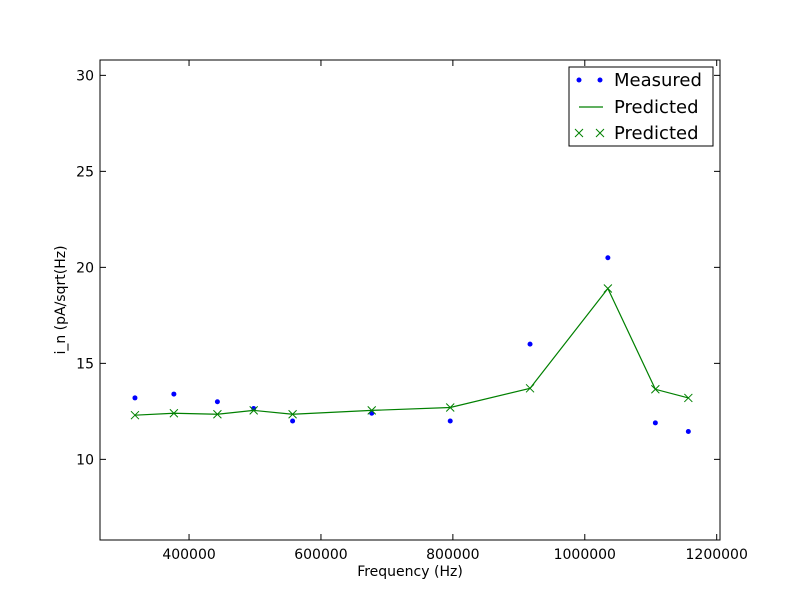 This screenshot has width=800, height=600. Describe the element at coordinates (656, 133) in the screenshot. I see `legend-label-predicted-markers: Predicted` at that location.